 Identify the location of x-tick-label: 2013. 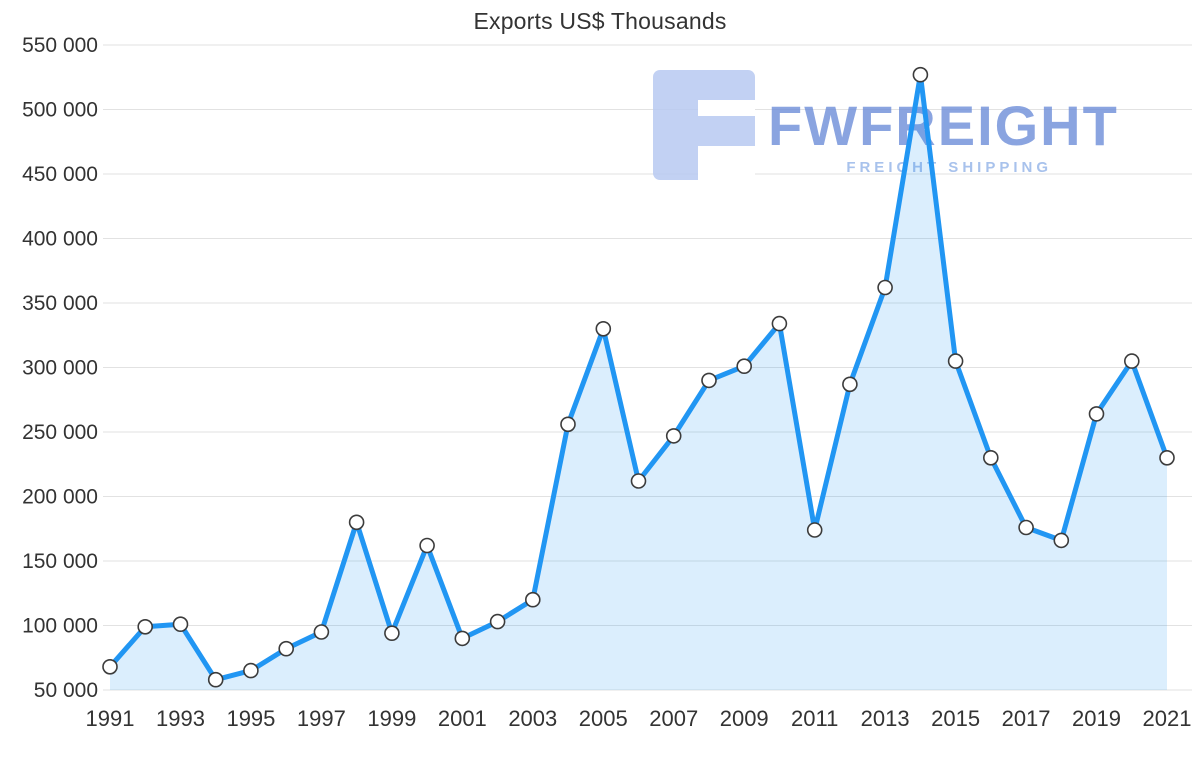
(885, 718).